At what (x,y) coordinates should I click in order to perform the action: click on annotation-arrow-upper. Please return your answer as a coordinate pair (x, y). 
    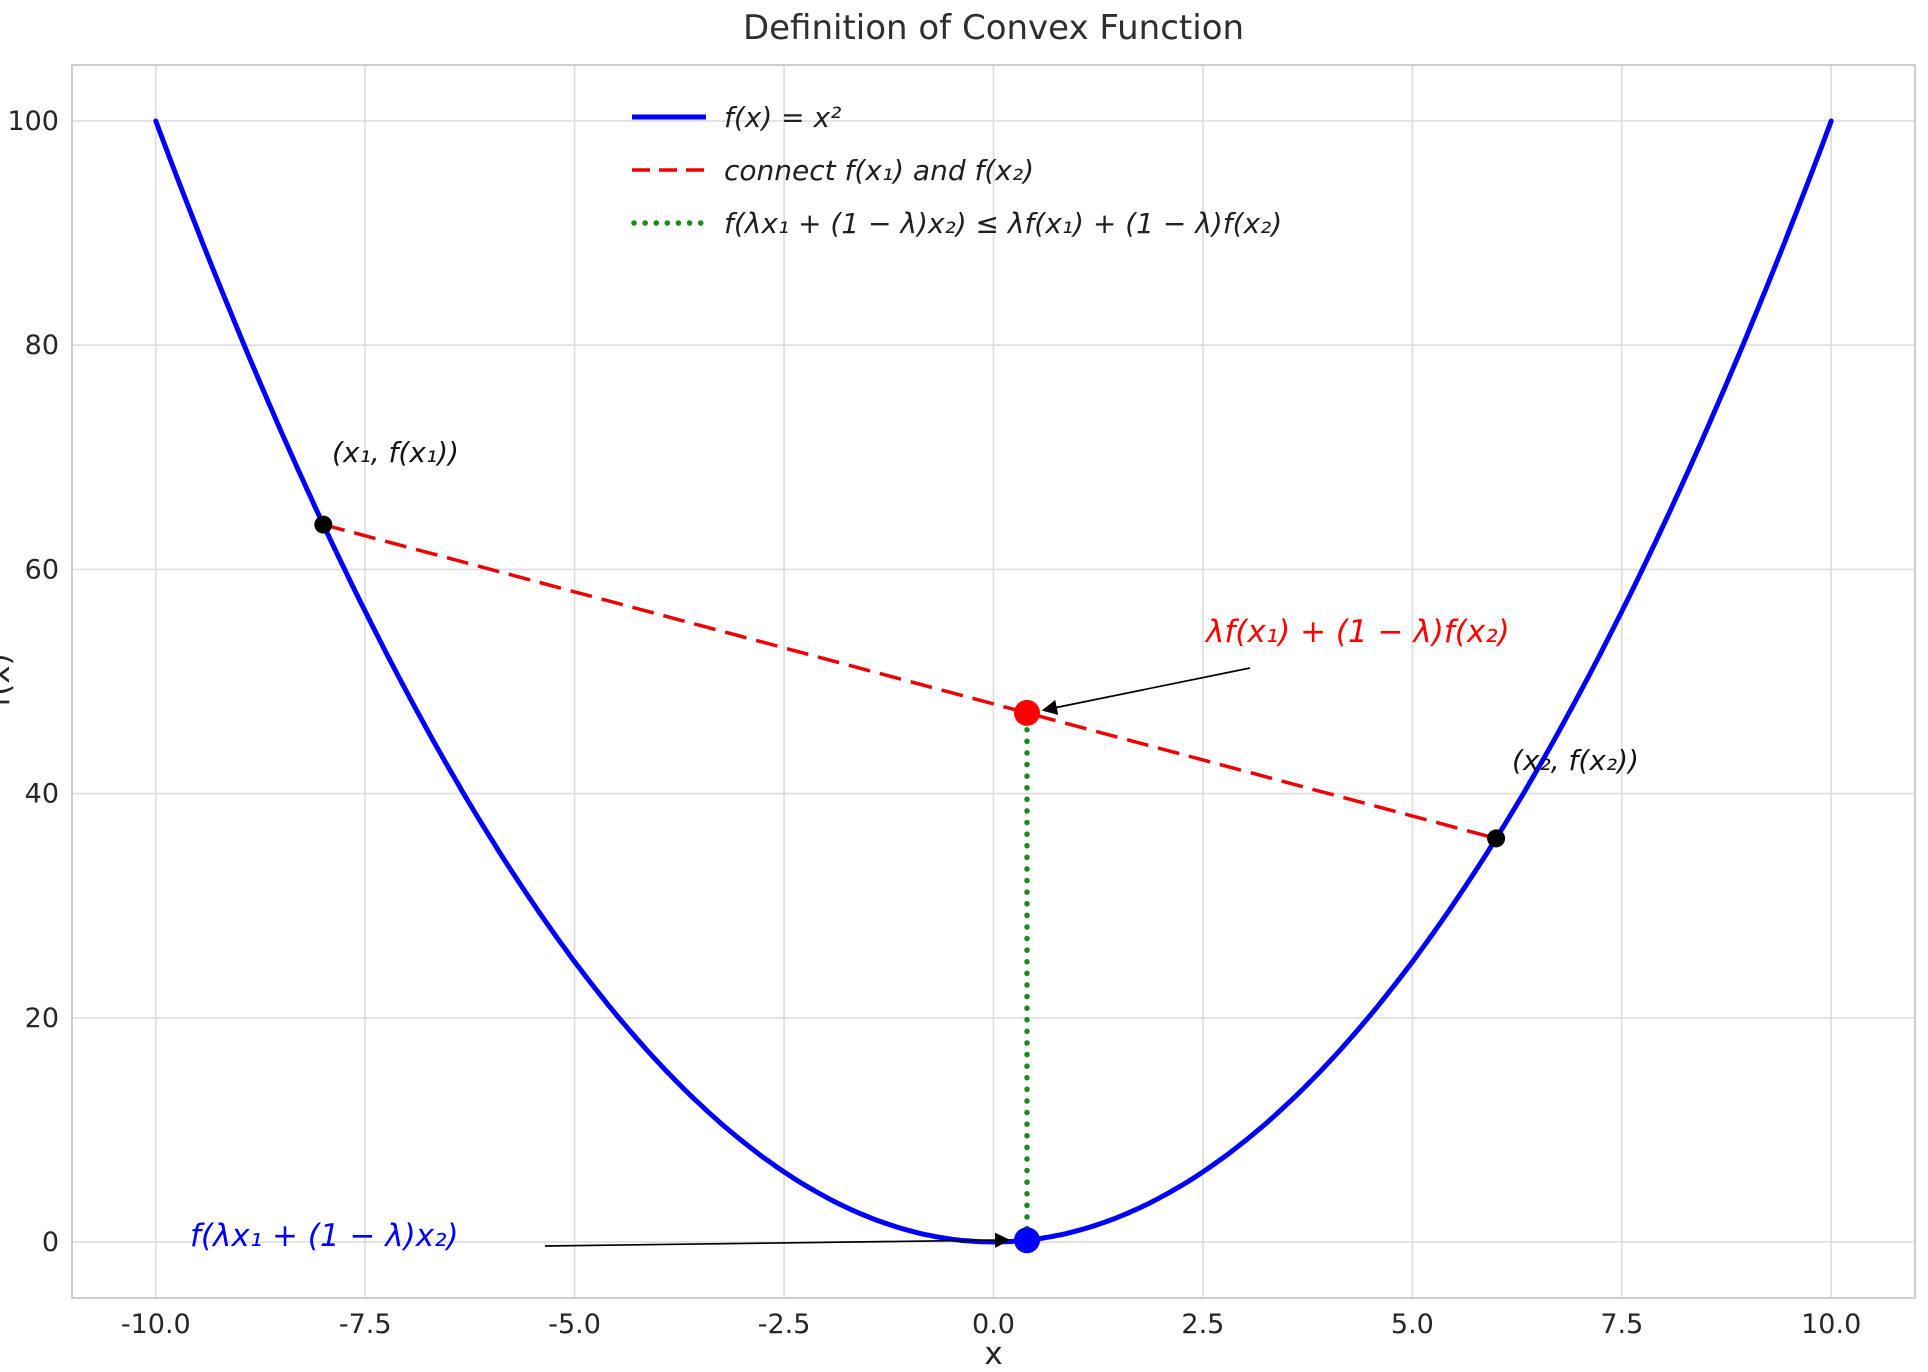
    Looking at the image, I should click on (1146, 691).